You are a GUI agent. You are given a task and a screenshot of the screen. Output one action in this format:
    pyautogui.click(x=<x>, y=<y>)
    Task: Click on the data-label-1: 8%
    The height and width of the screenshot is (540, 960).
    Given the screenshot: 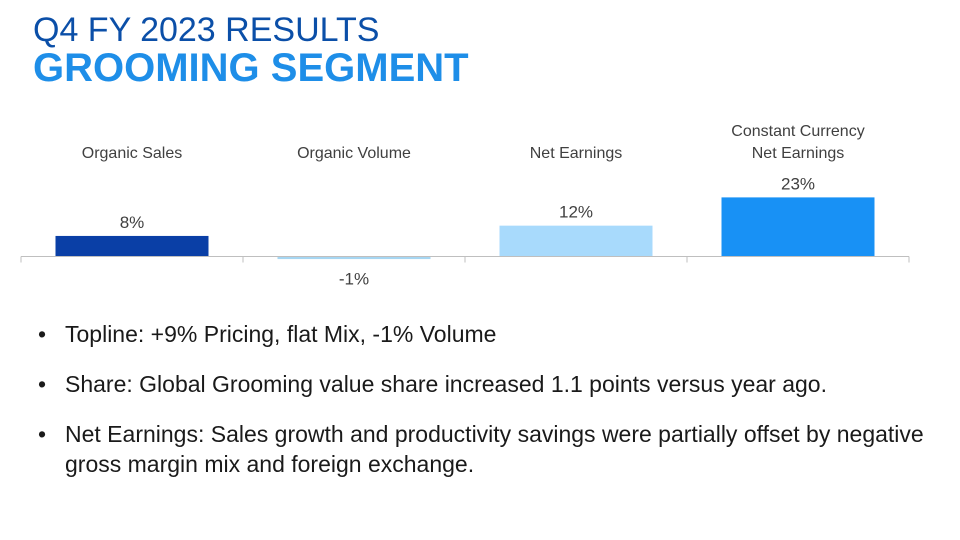 What is the action you would take?
    pyautogui.click(x=132, y=222)
    